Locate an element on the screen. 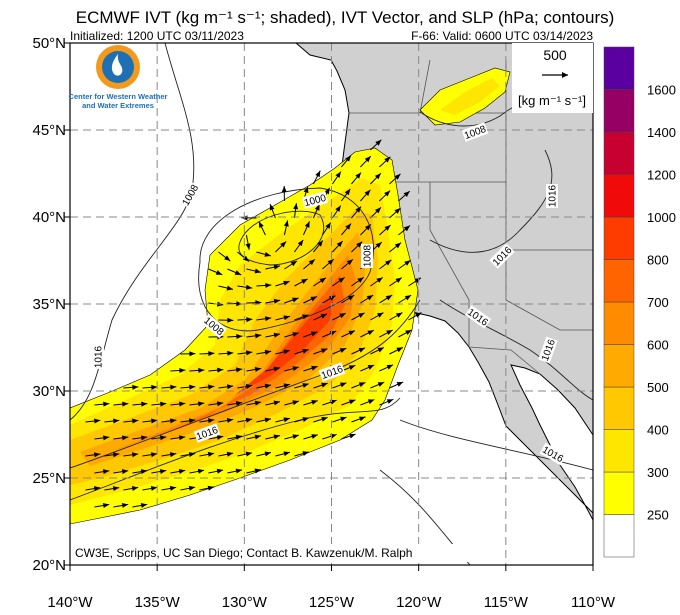 The height and width of the screenshot is (615, 680). credit-bg is located at coordinates (282, 553).